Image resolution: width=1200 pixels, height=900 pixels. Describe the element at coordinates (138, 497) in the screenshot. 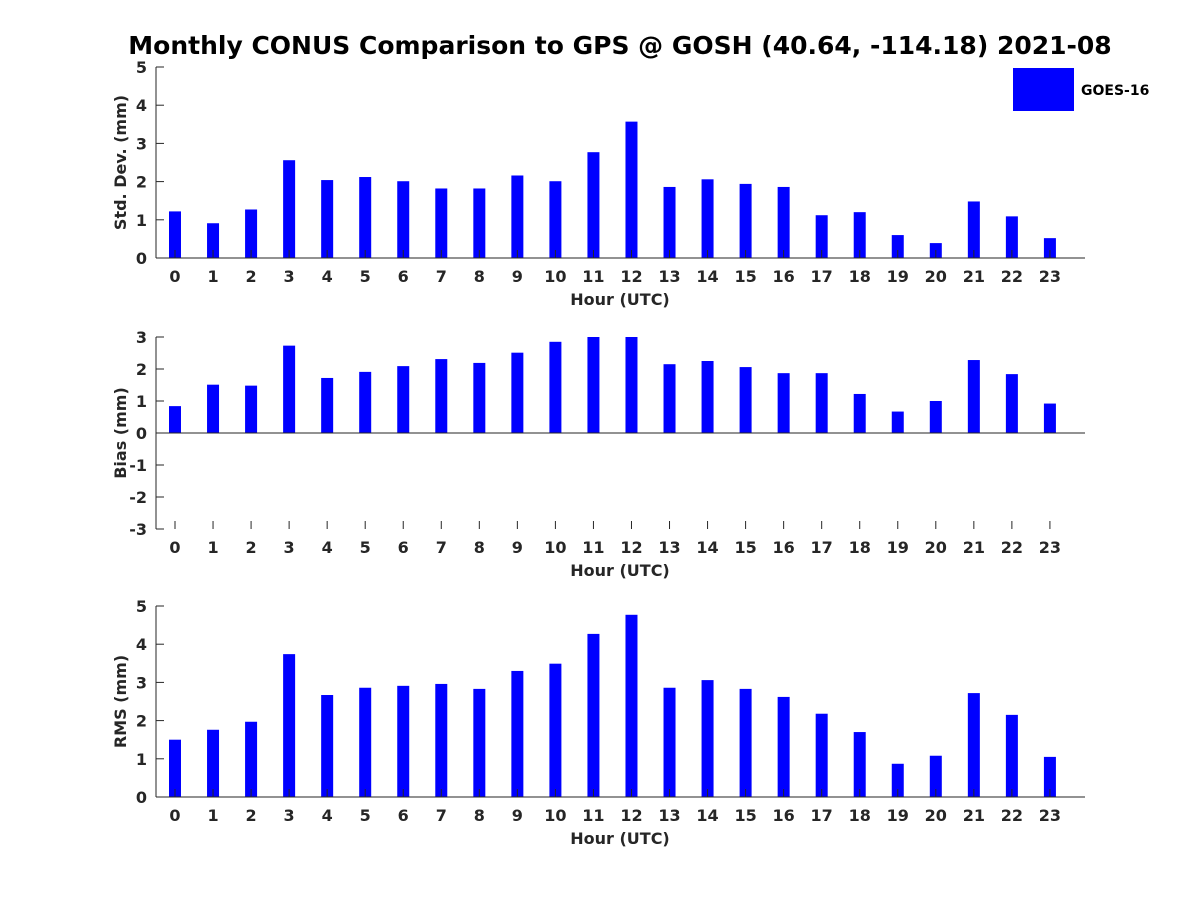

I see `y-tick-label: -2` at that location.